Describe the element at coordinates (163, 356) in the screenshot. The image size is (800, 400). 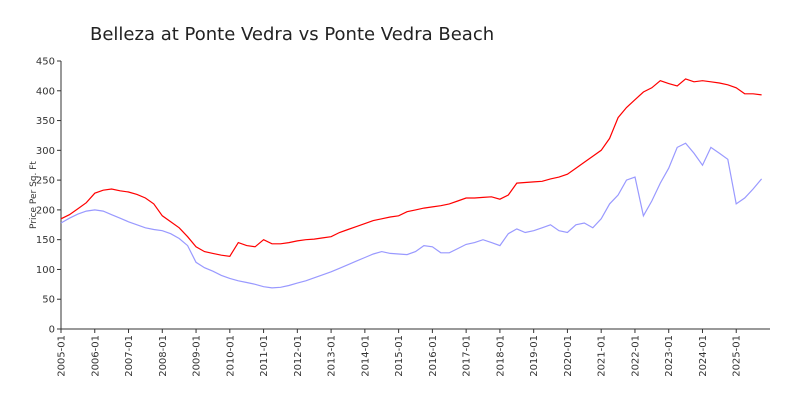
I see `x-tick-label: 2008-01` at that location.